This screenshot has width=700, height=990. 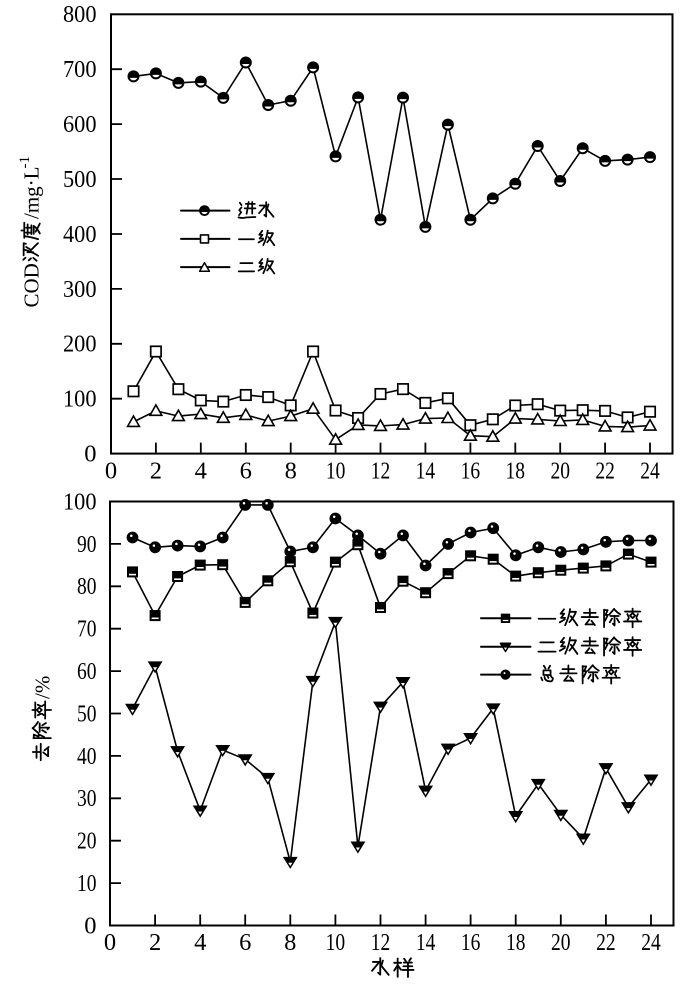 What do you see at coordinates (31, 285) in the screenshot?
I see `svg-text: COD` at bounding box center [31, 285].